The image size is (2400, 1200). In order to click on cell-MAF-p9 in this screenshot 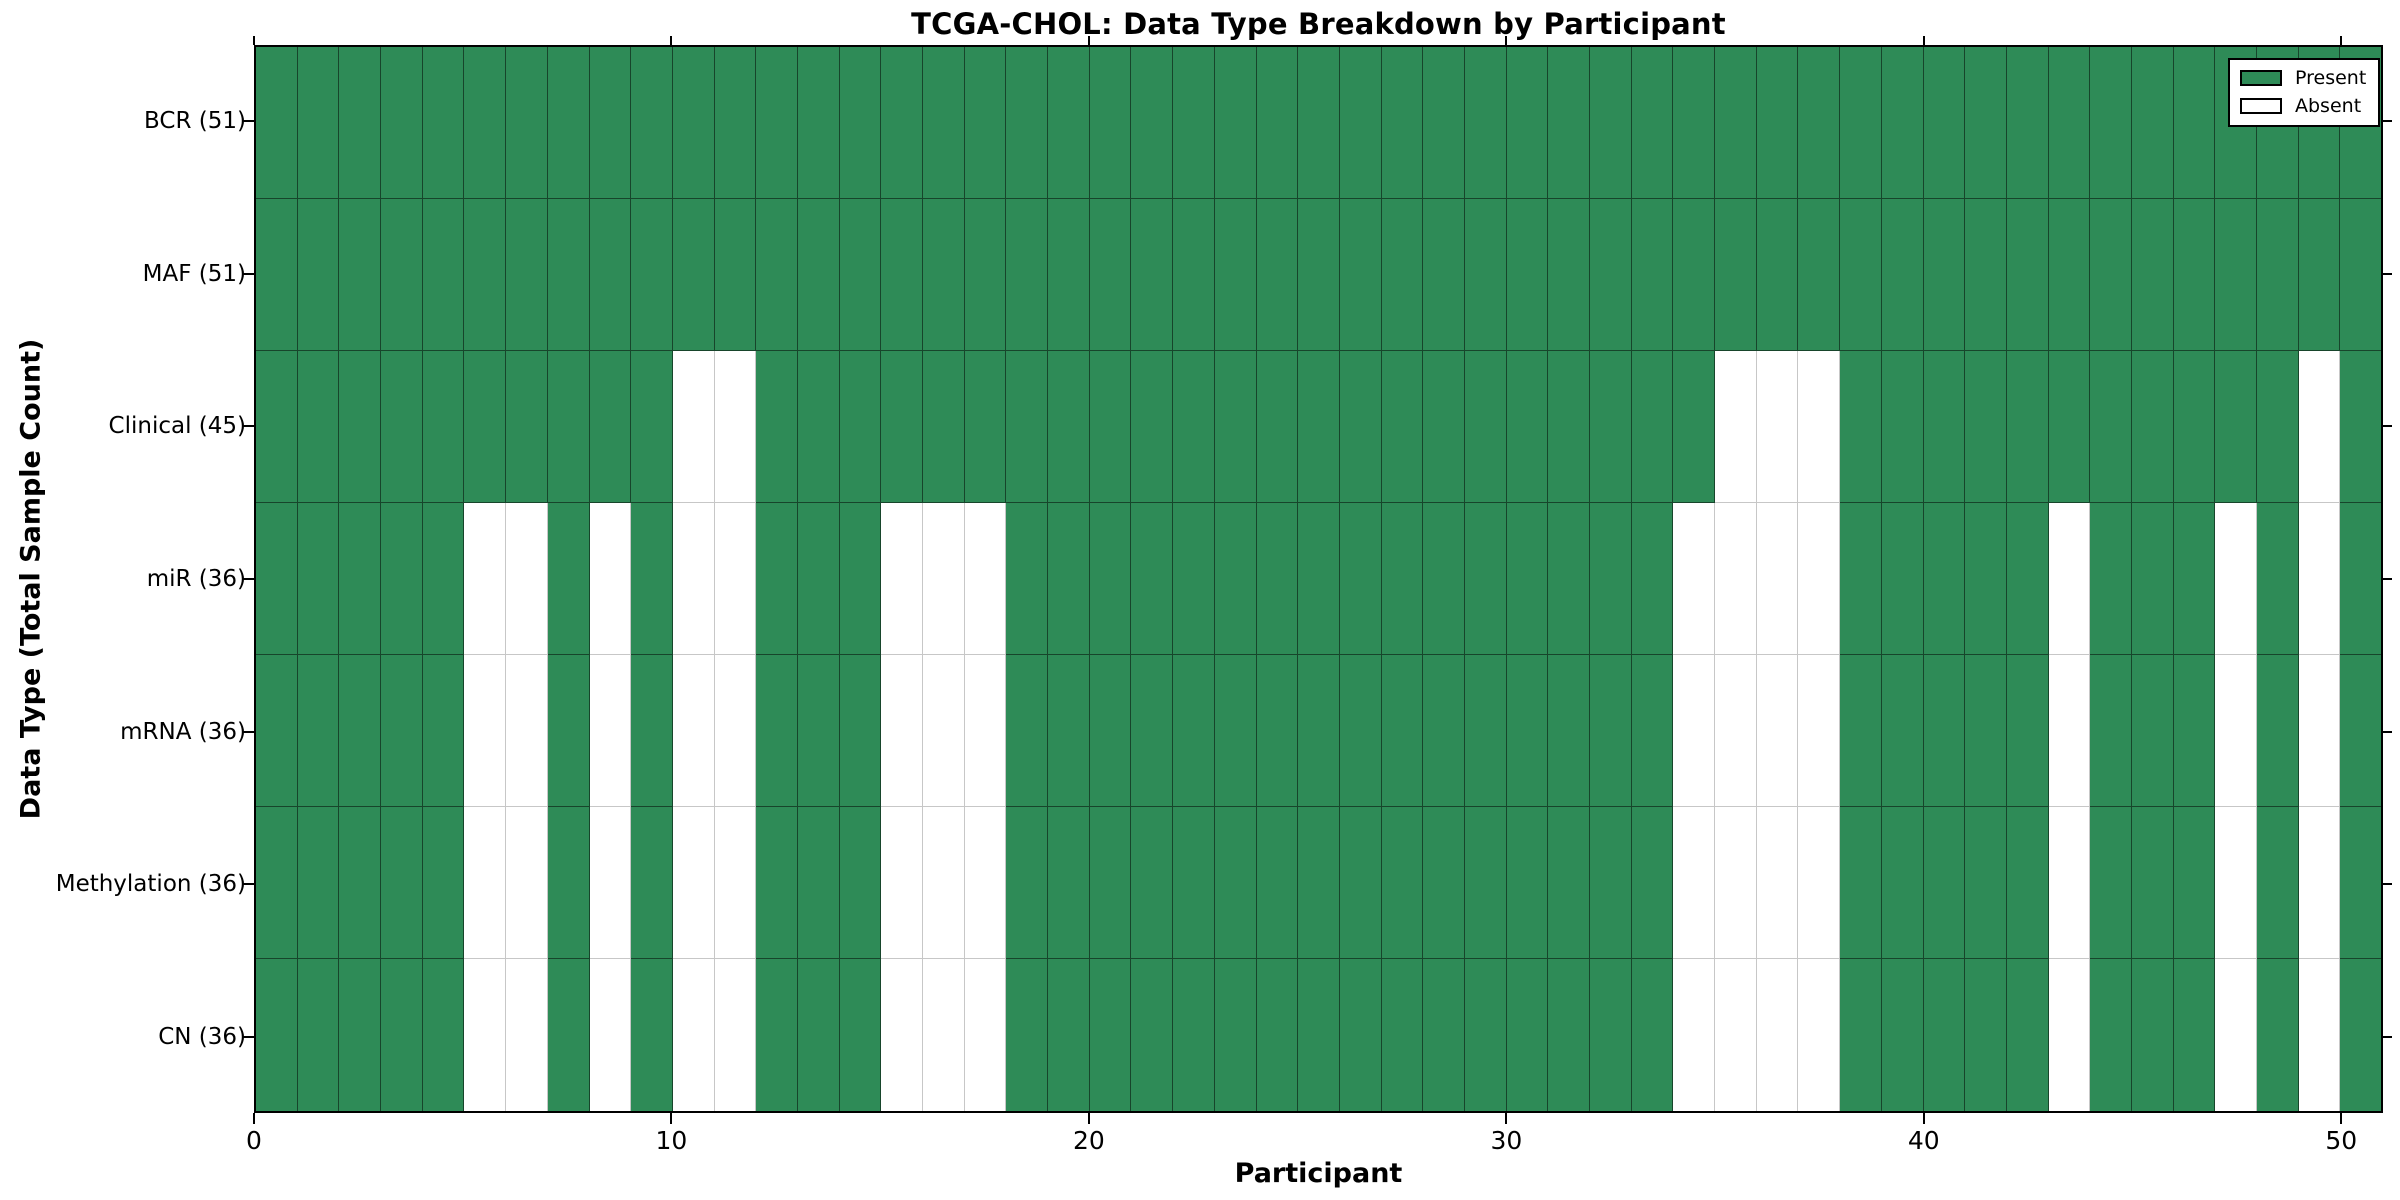, I will do `click(652, 275)`.